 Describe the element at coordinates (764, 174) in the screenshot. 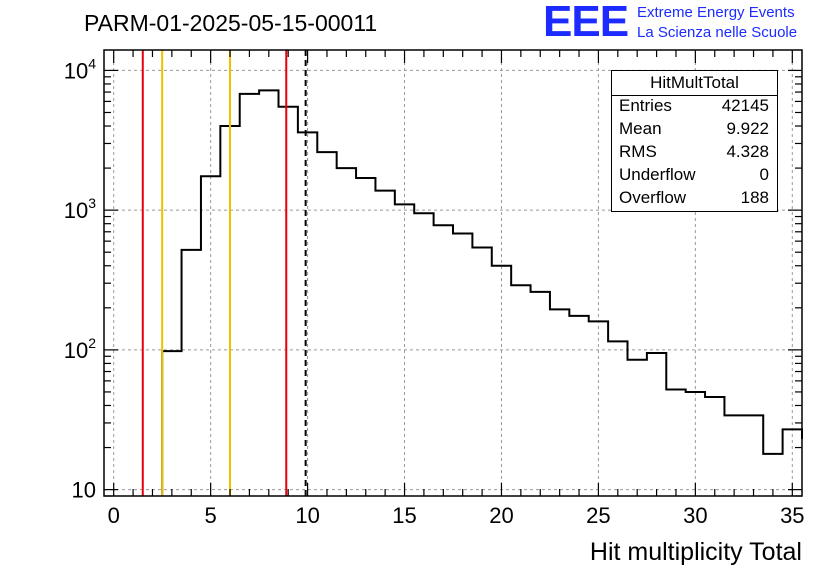

I see `stat-value: 0` at that location.